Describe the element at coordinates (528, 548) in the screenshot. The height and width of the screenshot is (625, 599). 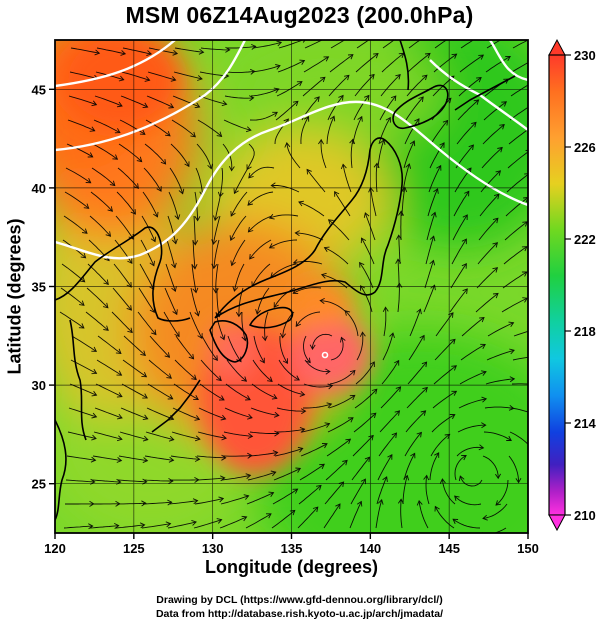
I see `x-tick-label: 150` at that location.